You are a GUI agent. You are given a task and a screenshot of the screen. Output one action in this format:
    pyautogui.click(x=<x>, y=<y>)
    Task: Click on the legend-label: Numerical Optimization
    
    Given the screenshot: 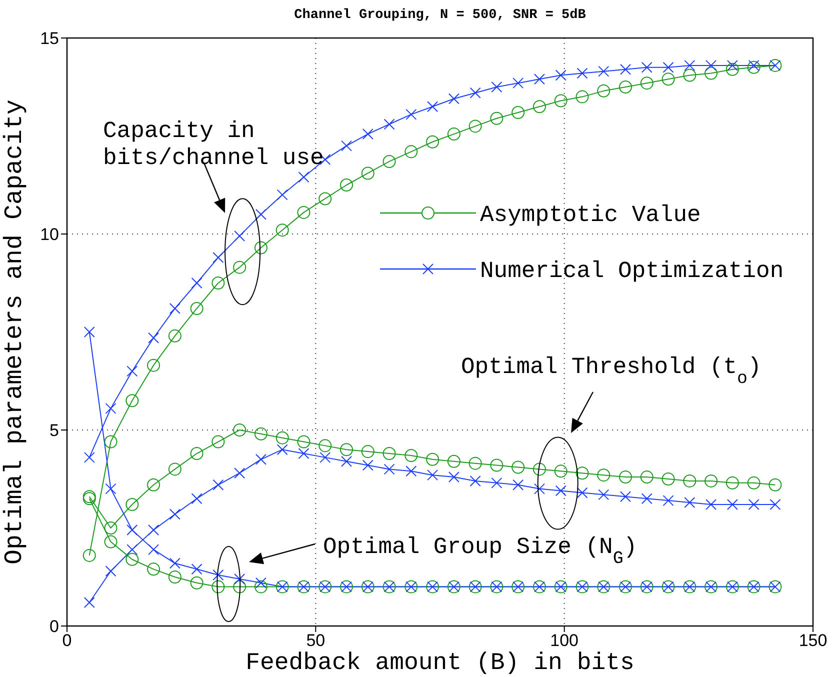 What is the action you would take?
    pyautogui.click(x=632, y=271)
    